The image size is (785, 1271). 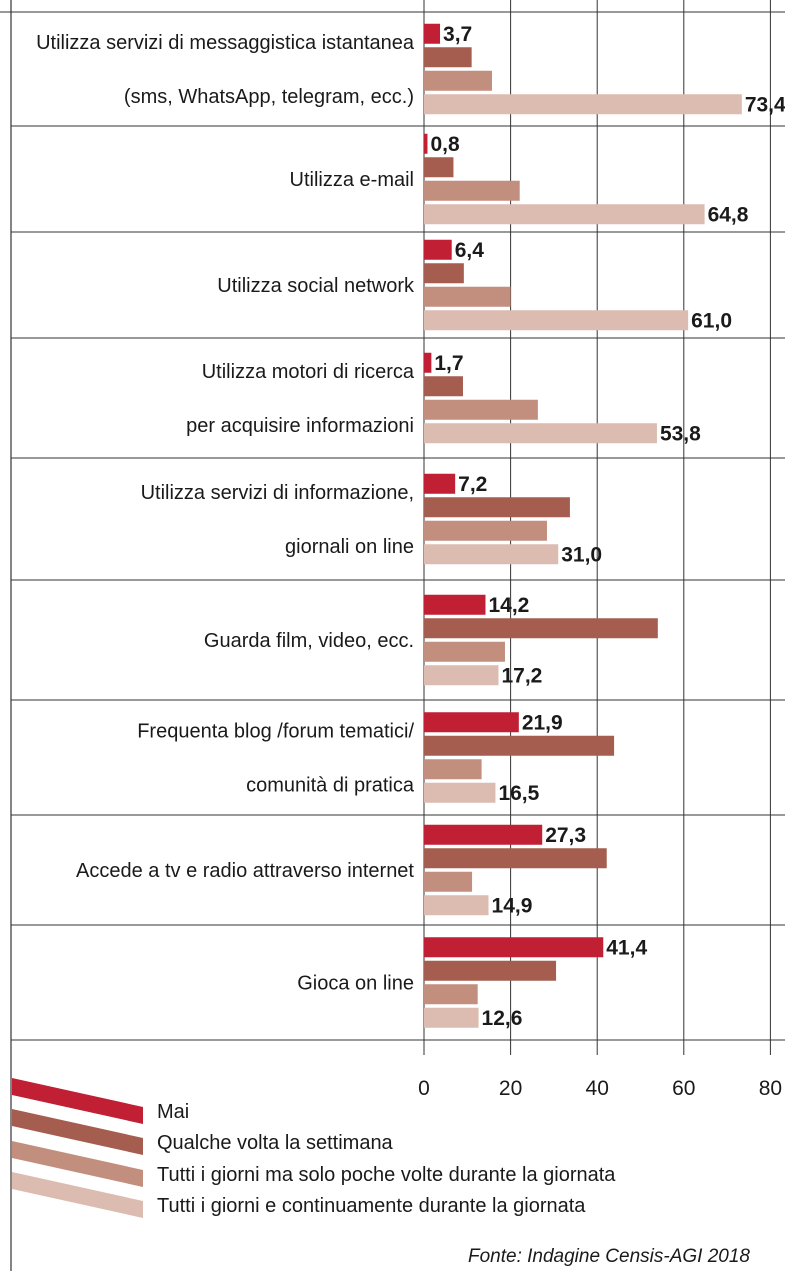 What do you see at coordinates (542, 722) in the screenshot?
I see `value-label: 21,9` at bounding box center [542, 722].